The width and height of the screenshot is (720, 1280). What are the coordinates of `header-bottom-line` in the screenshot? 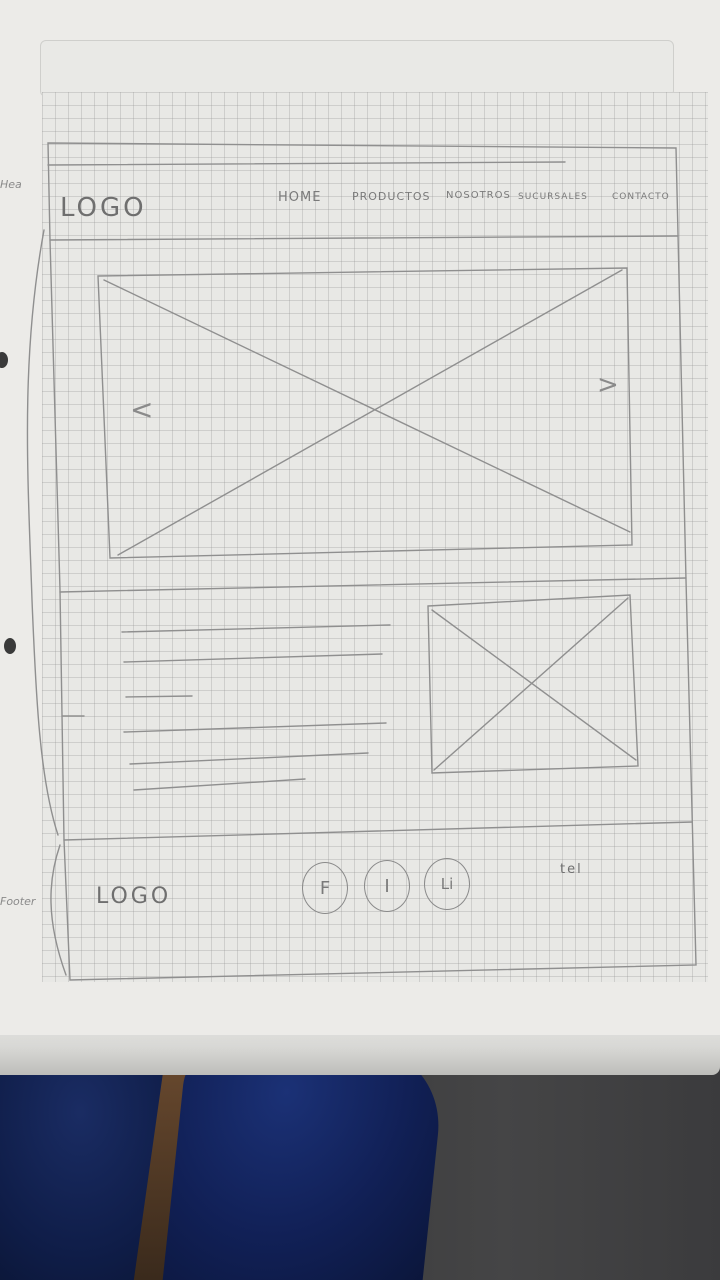 It's located at (364, 238).